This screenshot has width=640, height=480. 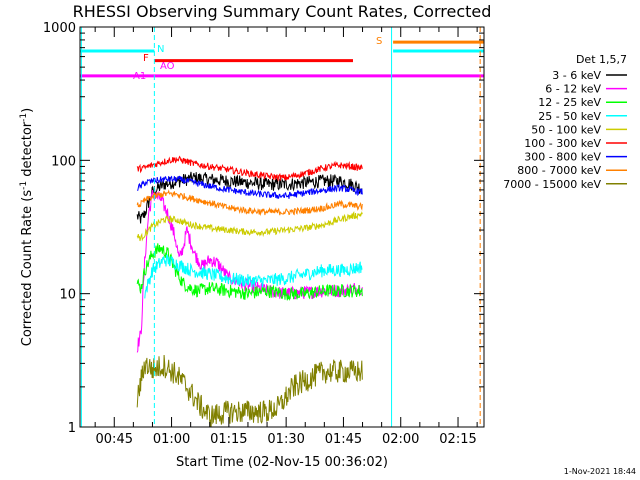 I want to click on legend-label-1: 6 - 12 keV, so click(x=573, y=89).